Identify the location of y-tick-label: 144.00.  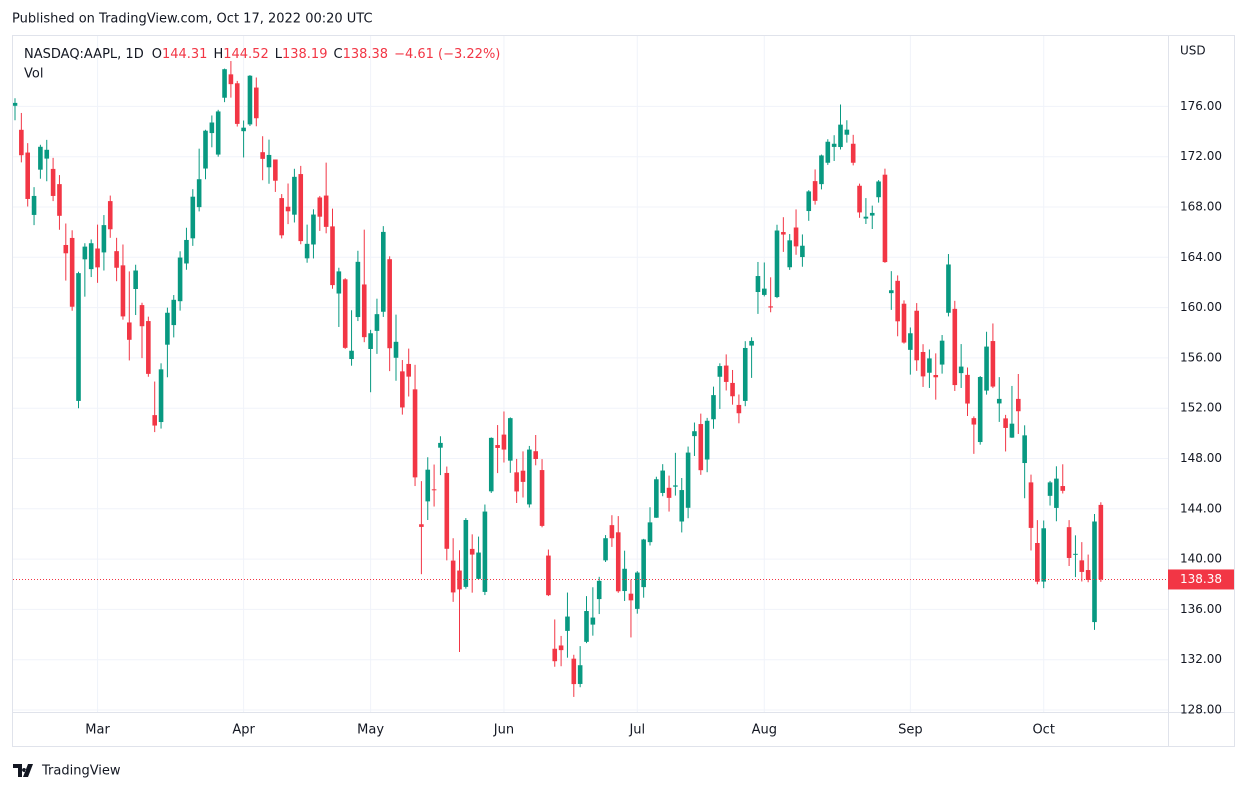
(1201, 508).